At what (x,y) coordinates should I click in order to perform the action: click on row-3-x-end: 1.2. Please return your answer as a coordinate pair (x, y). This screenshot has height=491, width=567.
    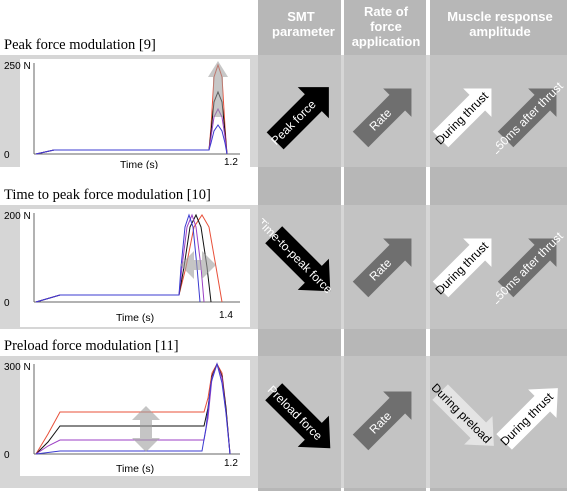
    Looking at the image, I should click on (231, 463).